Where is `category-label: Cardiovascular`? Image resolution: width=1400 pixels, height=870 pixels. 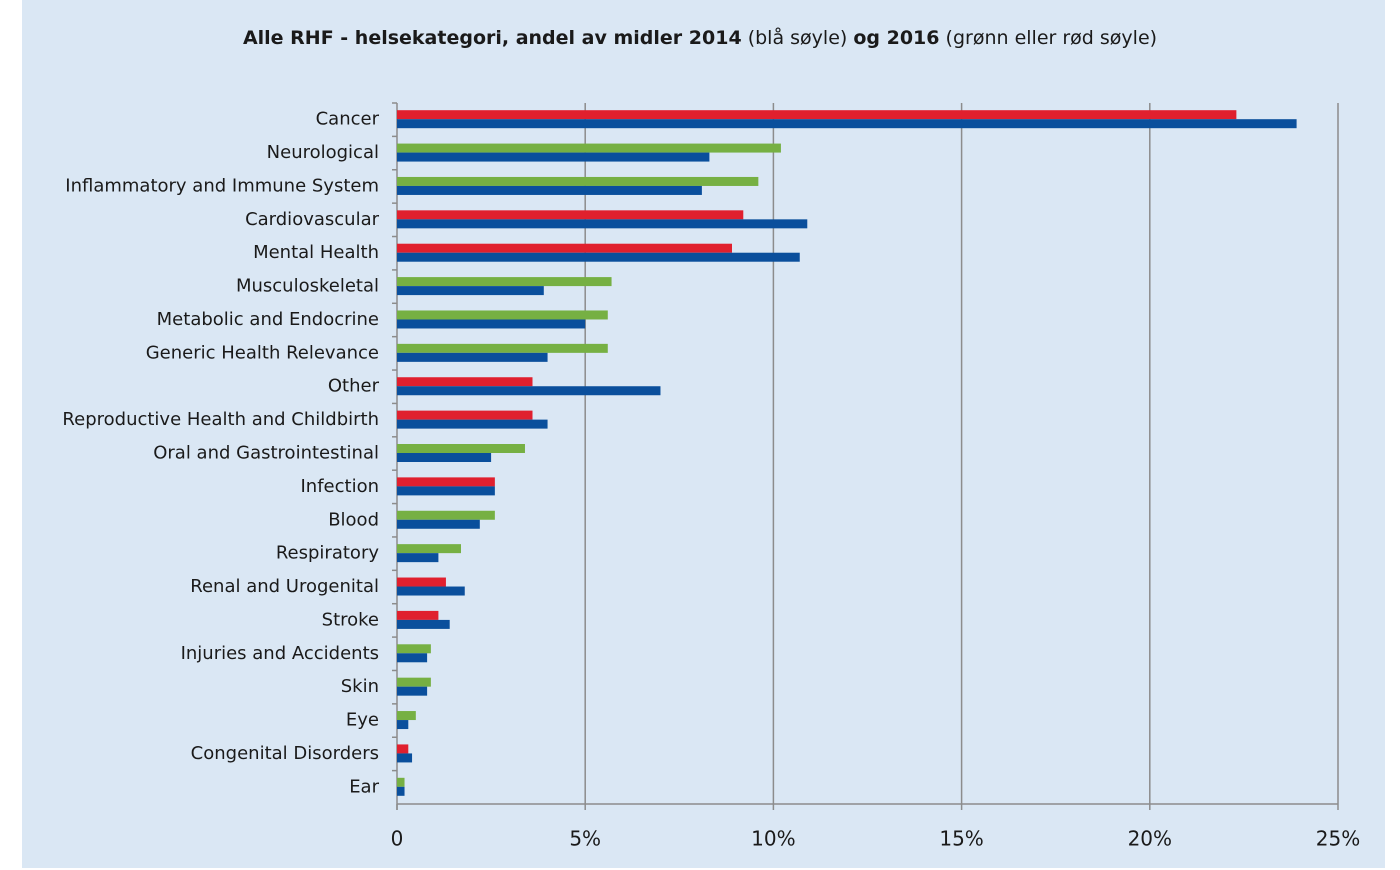 category-label: Cardiovascular is located at coordinates (312, 219).